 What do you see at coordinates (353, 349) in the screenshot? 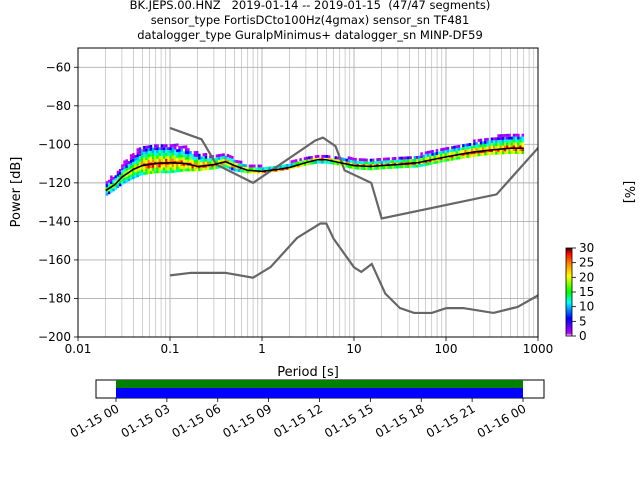
I see `x-tick-label: 10` at bounding box center [353, 349].